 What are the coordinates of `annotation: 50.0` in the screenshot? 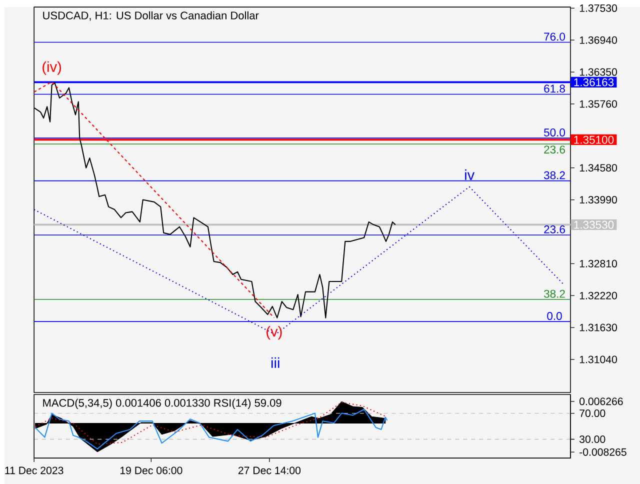 It's located at (555, 132).